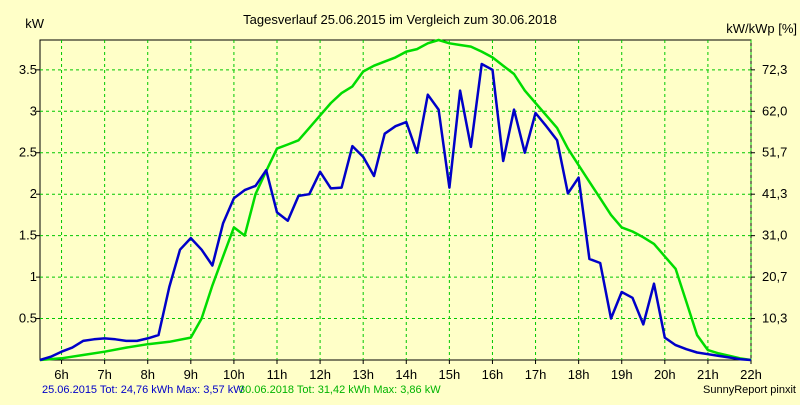  I want to click on x-tick-label: 6h, so click(61, 374).